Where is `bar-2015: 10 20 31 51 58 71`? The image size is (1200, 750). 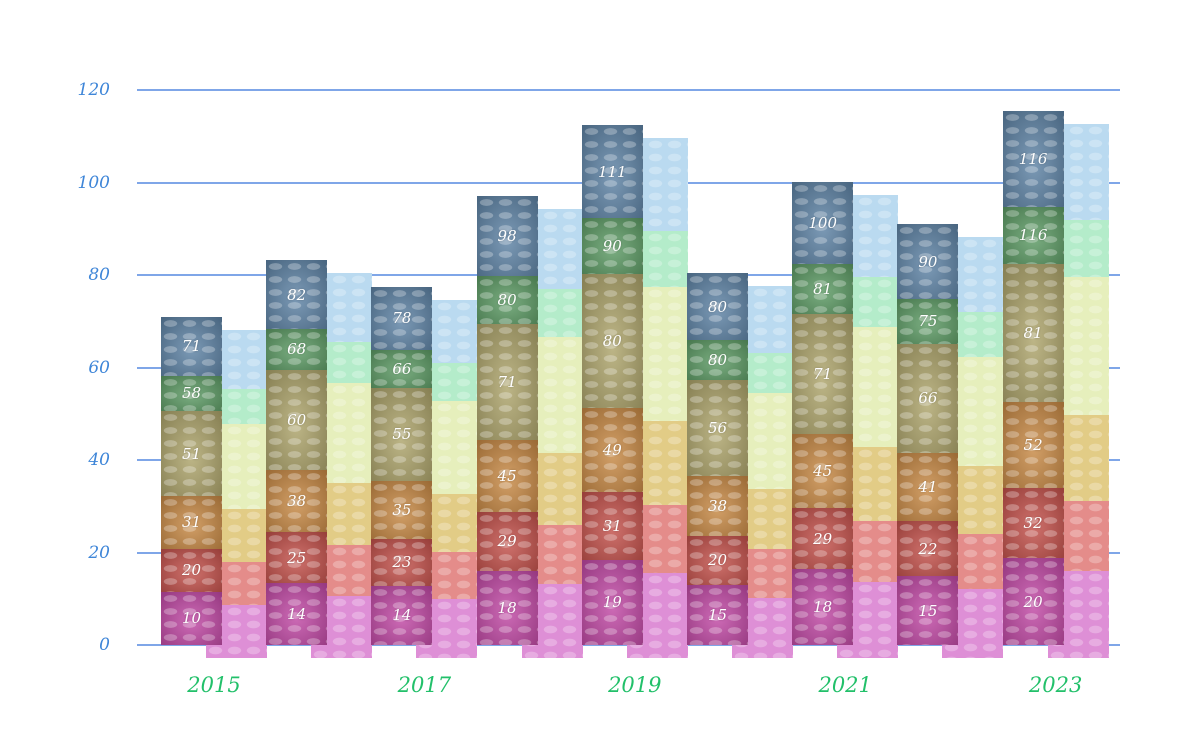
bar-2015: 10 20 31 51 58 71 is located at coordinates (191, 375).